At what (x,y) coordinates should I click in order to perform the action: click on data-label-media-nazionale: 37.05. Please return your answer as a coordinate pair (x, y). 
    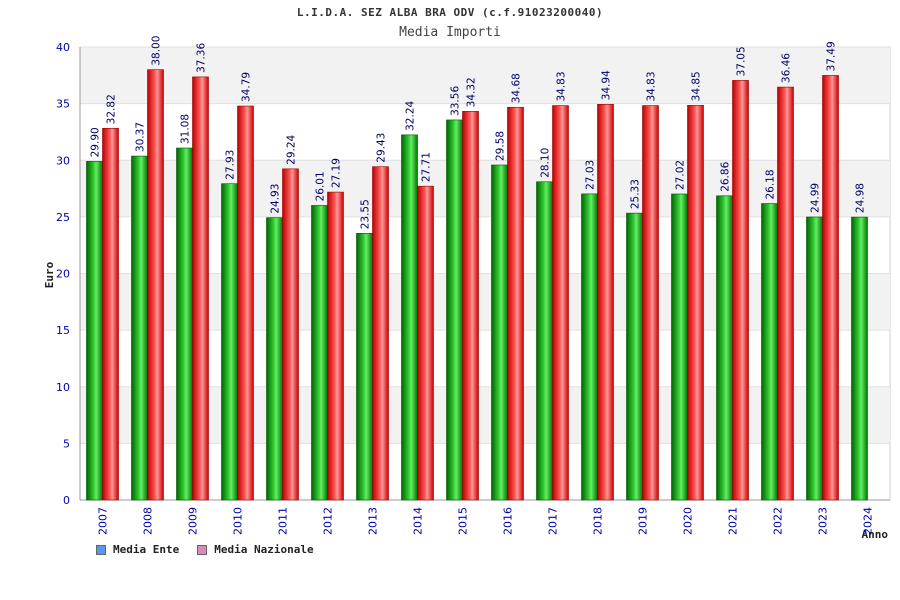
    Looking at the image, I should click on (742, 61).